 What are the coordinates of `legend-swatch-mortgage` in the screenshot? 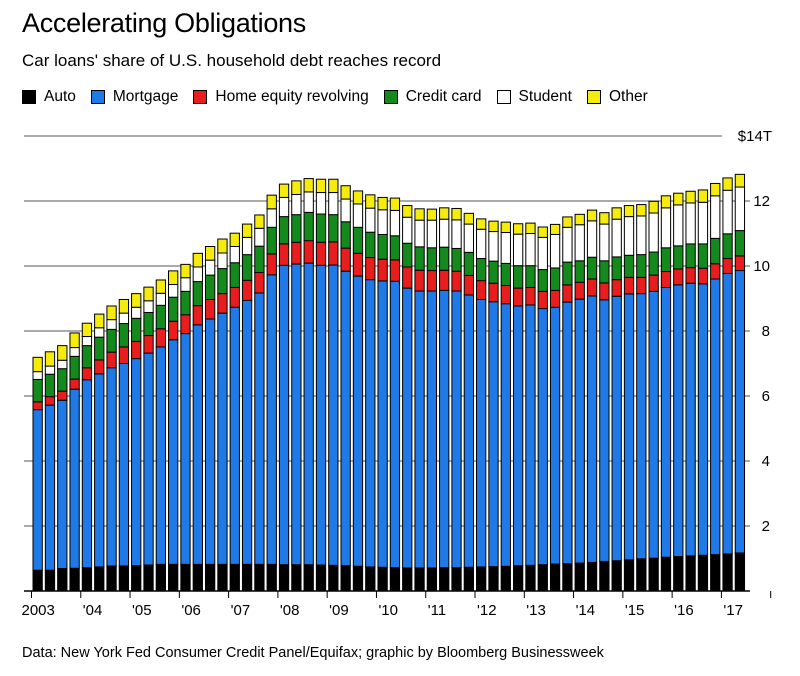 It's located at (97, 97).